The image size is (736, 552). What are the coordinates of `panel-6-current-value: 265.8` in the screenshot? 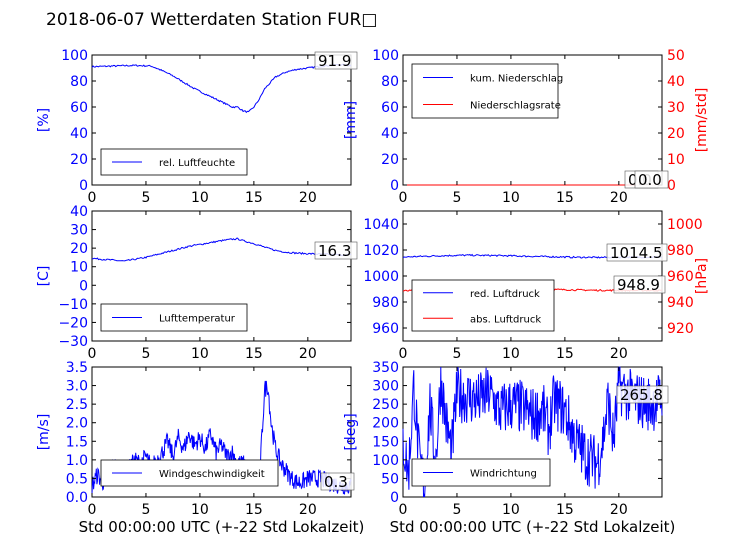 It's located at (641, 395).